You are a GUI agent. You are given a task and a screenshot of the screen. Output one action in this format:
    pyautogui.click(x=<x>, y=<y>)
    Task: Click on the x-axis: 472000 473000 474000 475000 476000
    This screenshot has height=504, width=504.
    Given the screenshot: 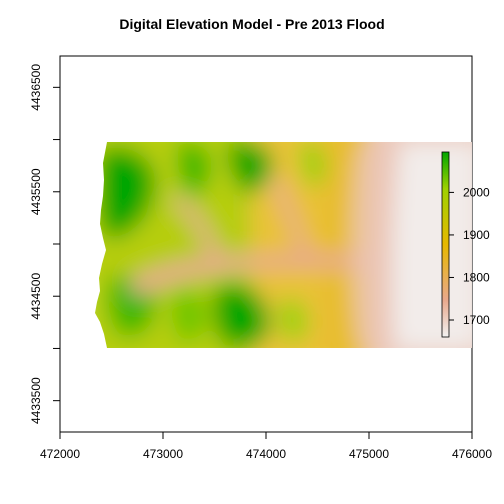 What is the action you would take?
    pyautogui.click(x=266, y=446)
    